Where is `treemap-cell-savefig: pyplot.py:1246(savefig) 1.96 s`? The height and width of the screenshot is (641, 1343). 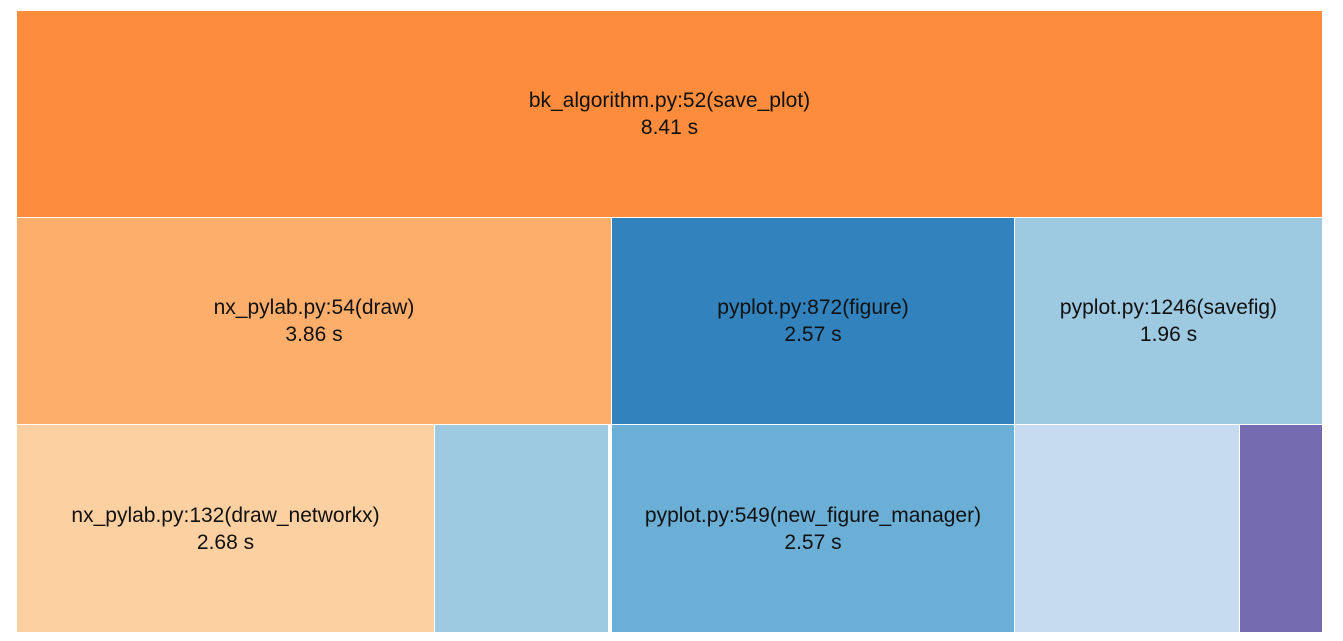 treemap-cell-savefig: pyplot.py:1246(savefig) 1.96 s is located at coordinates (1168, 321).